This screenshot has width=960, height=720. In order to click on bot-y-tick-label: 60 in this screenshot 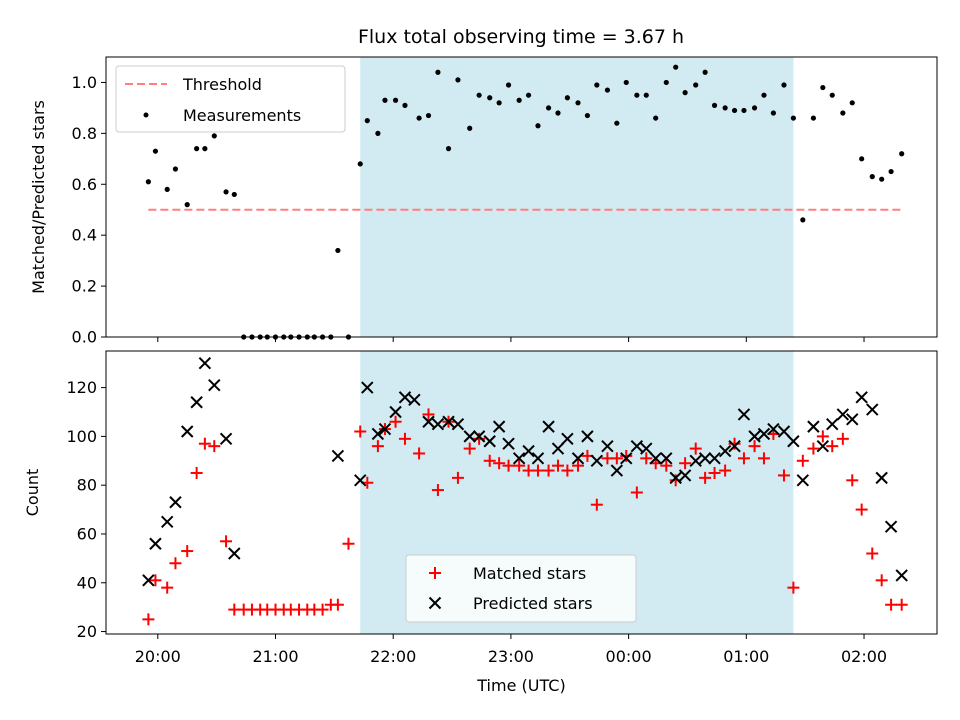, I will do `click(87, 533)`.